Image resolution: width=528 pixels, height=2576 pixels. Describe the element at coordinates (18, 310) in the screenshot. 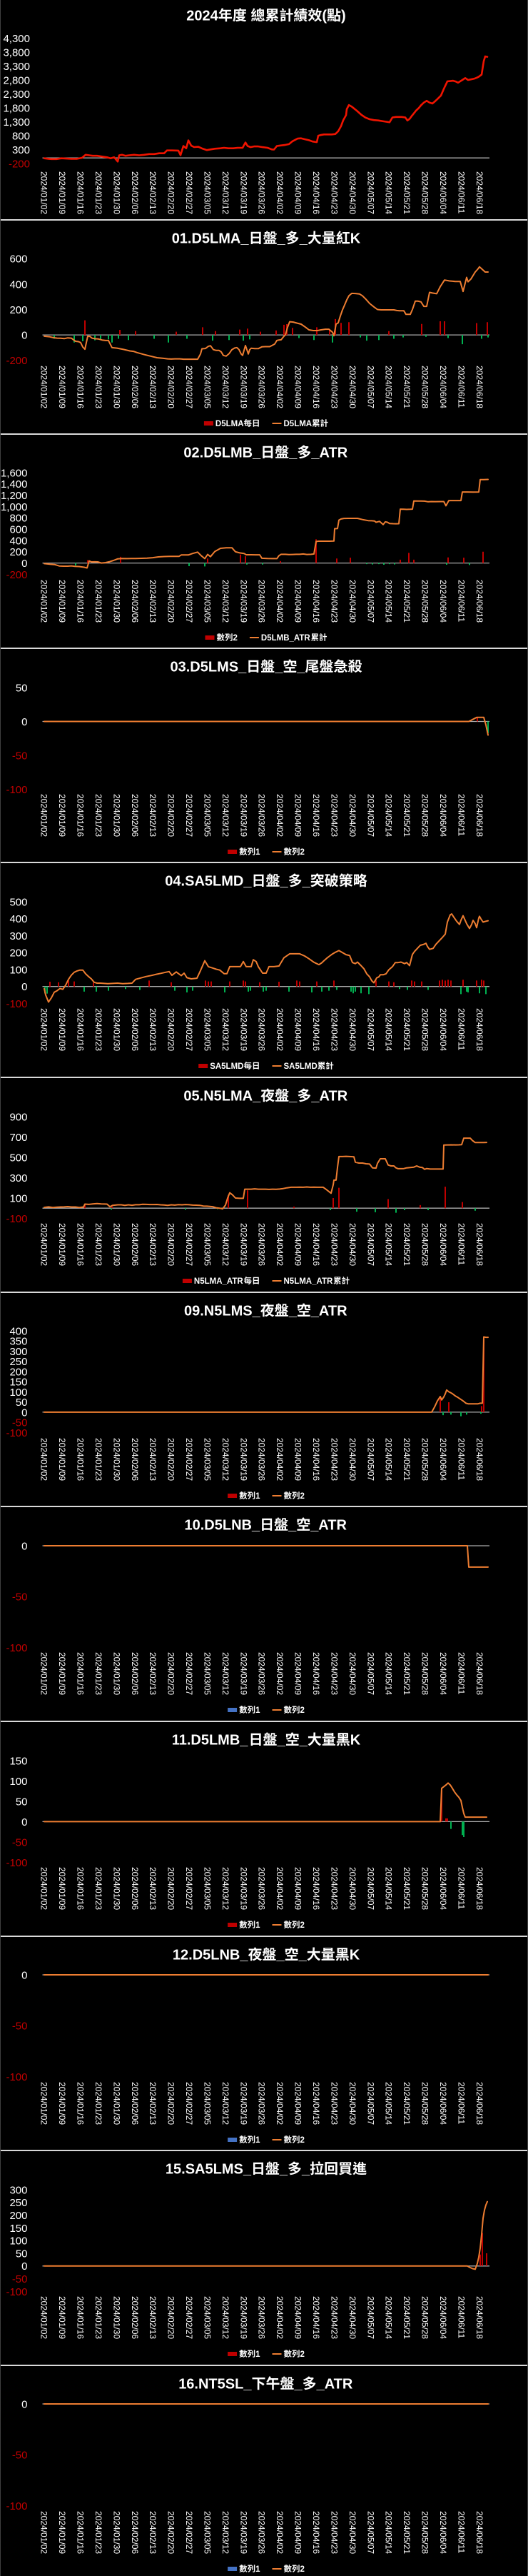

I see `svg-text: 200` at that location.